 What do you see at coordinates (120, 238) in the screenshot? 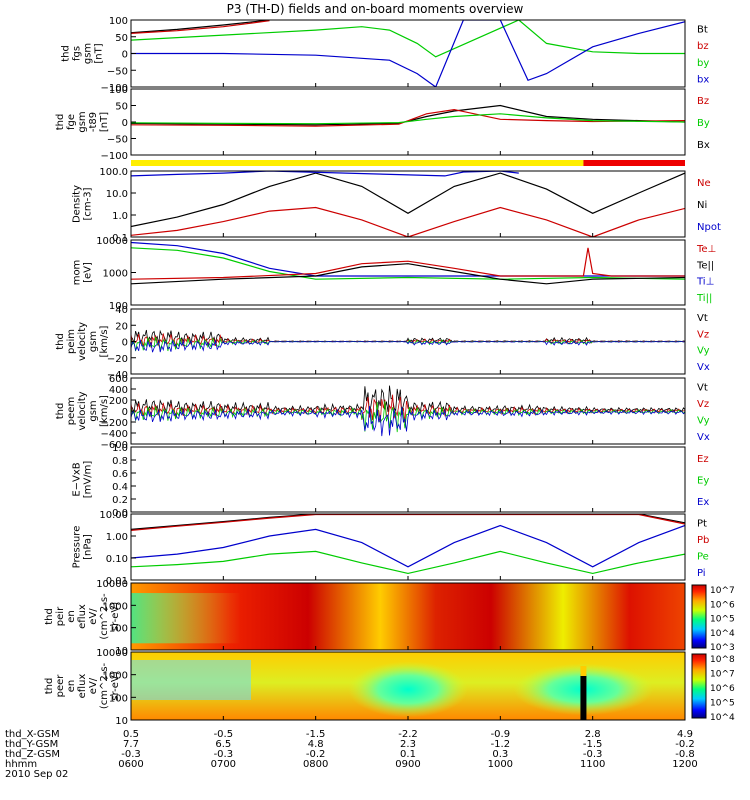
I see `ytick-label-2-3: 0.1` at bounding box center [120, 238].